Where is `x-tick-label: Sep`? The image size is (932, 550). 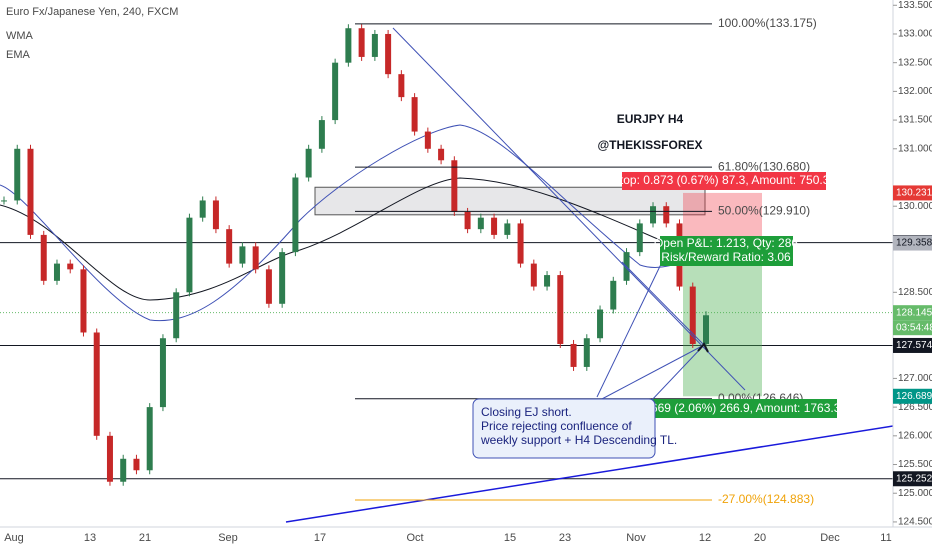
x-tick-label: Sep is located at coordinates (228, 538).